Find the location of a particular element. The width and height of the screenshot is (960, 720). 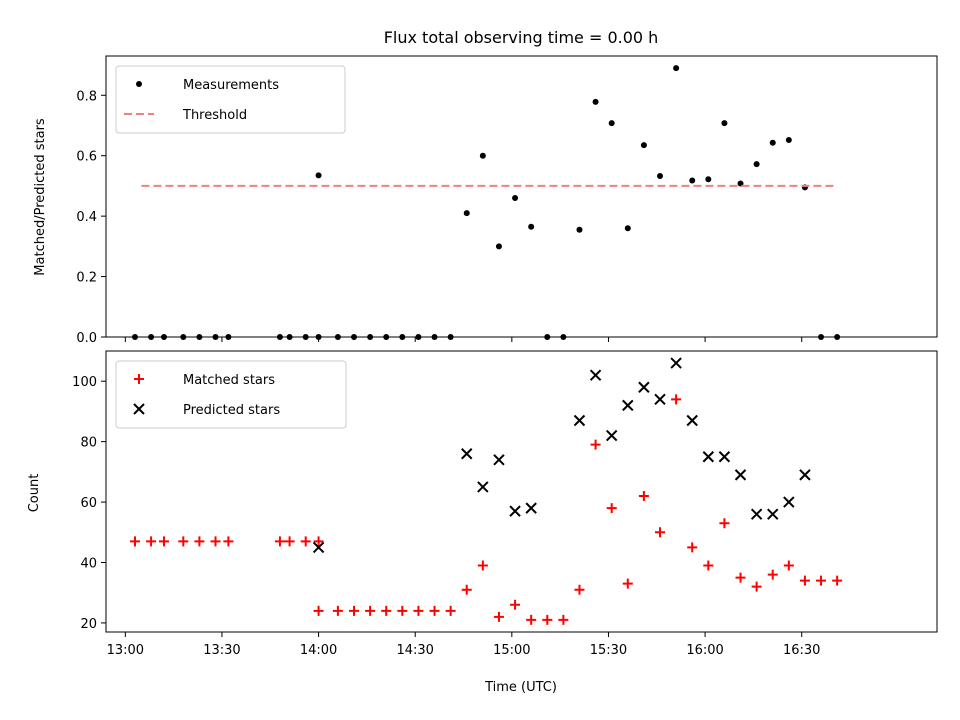

y-tick-label: 0.8 is located at coordinates (86, 96).